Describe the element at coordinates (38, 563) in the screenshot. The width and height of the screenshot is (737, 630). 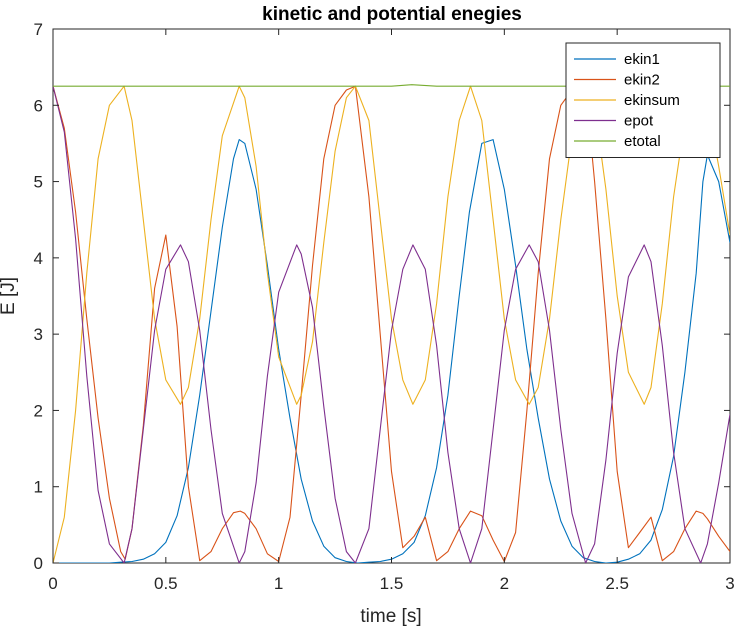
I see `y-tick-label: 0` at that location.